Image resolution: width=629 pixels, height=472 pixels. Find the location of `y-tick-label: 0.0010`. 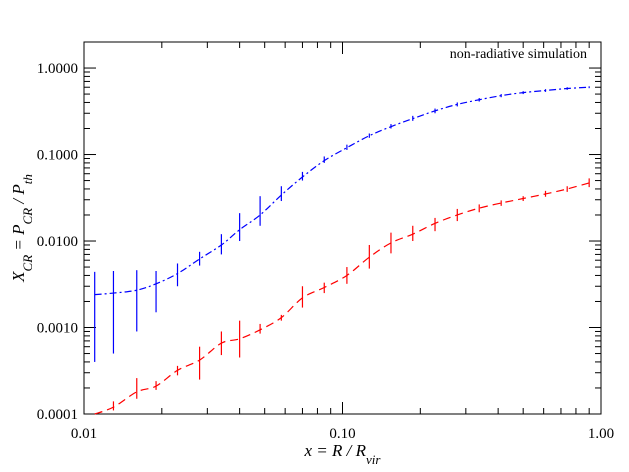

y-tick-label: 0.0010 is located at coordinates (57, 329).